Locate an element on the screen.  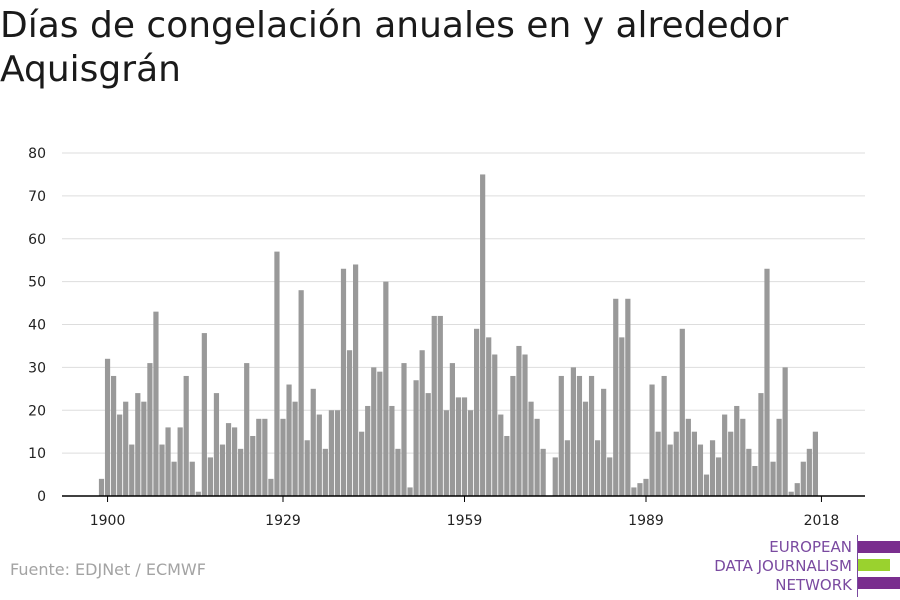
bar-1988 is located at coordinates (640, 489).